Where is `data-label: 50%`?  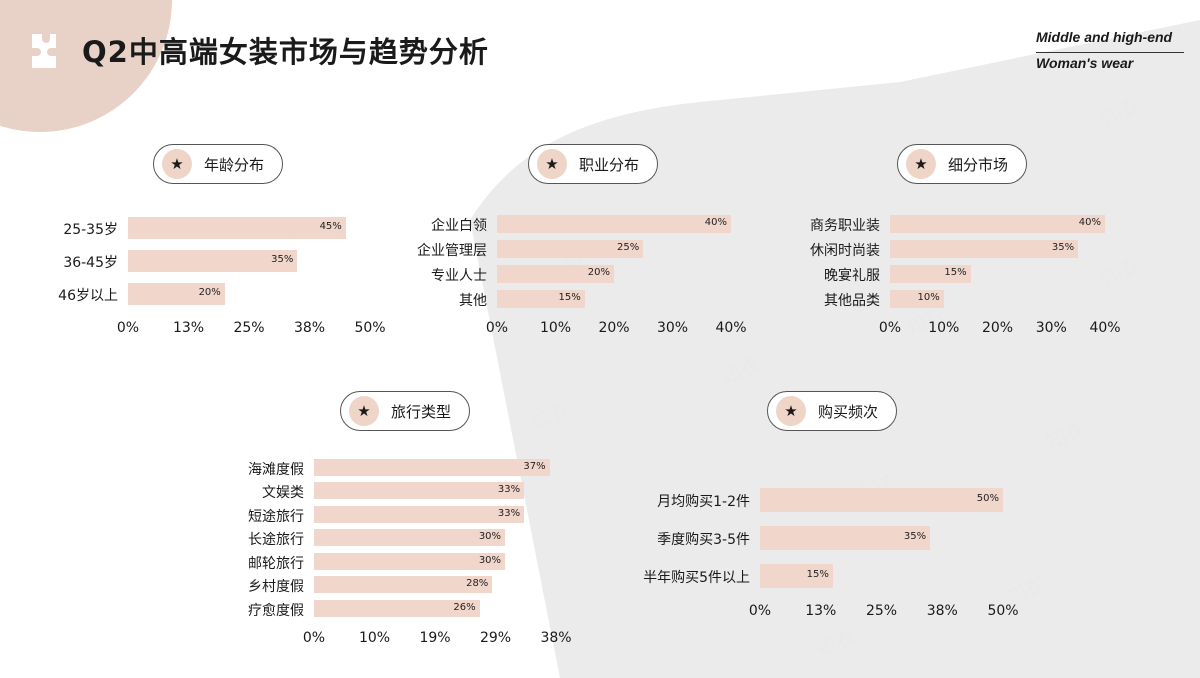
data-label: 50% is located at coordinates (987, 498).